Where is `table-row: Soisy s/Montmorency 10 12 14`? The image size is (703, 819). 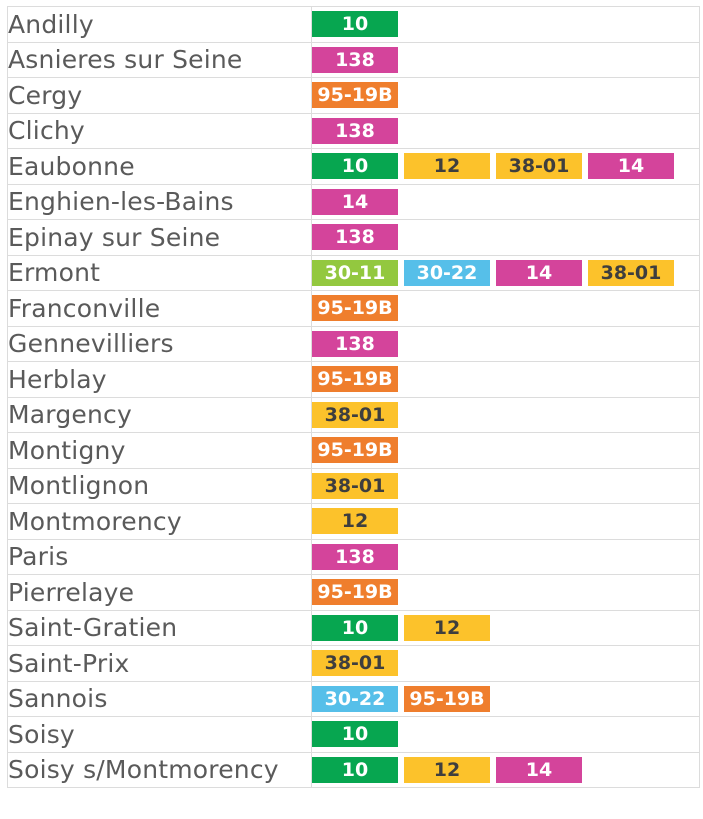 table-row: Soisy s/Montmorency 10 12 14 is located at coordinates (353, 769).